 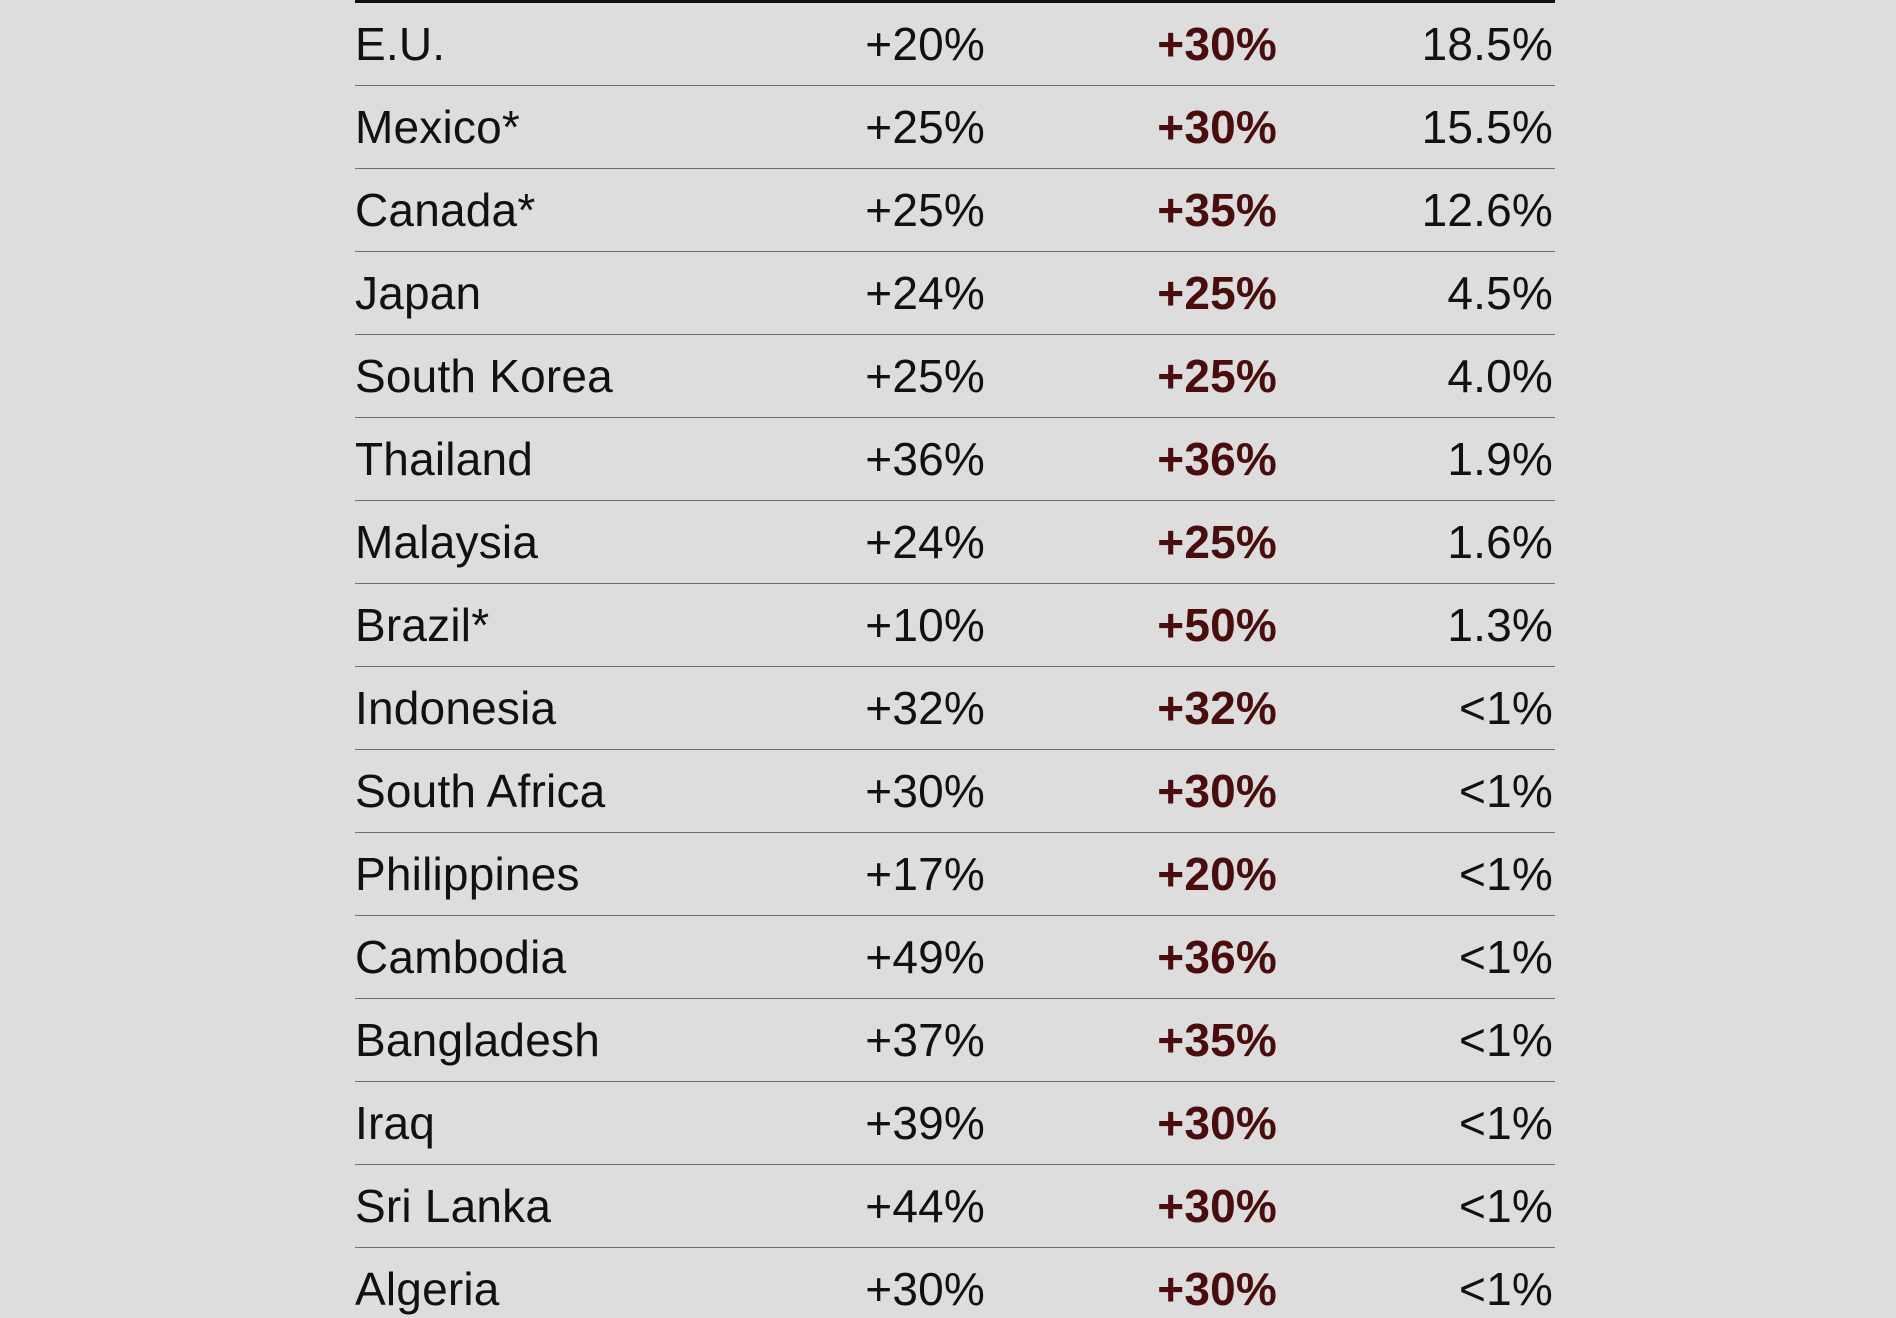 I want to click on table-row: Indonesia +32% +32% <1%, so click(x=955, y=708).